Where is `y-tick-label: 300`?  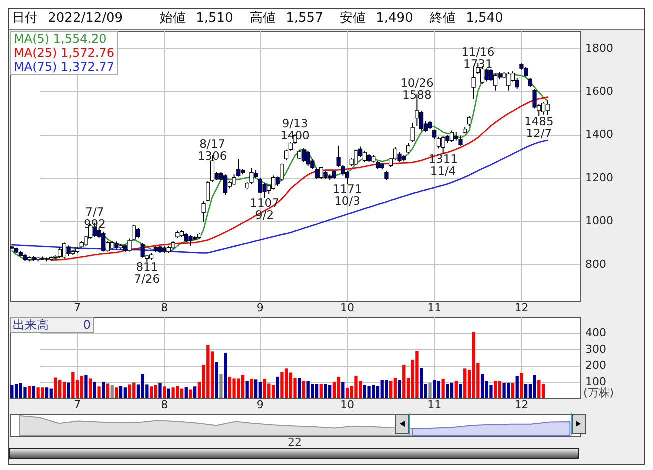
y-tick-label: 300 is located at coordinates (596, 349).